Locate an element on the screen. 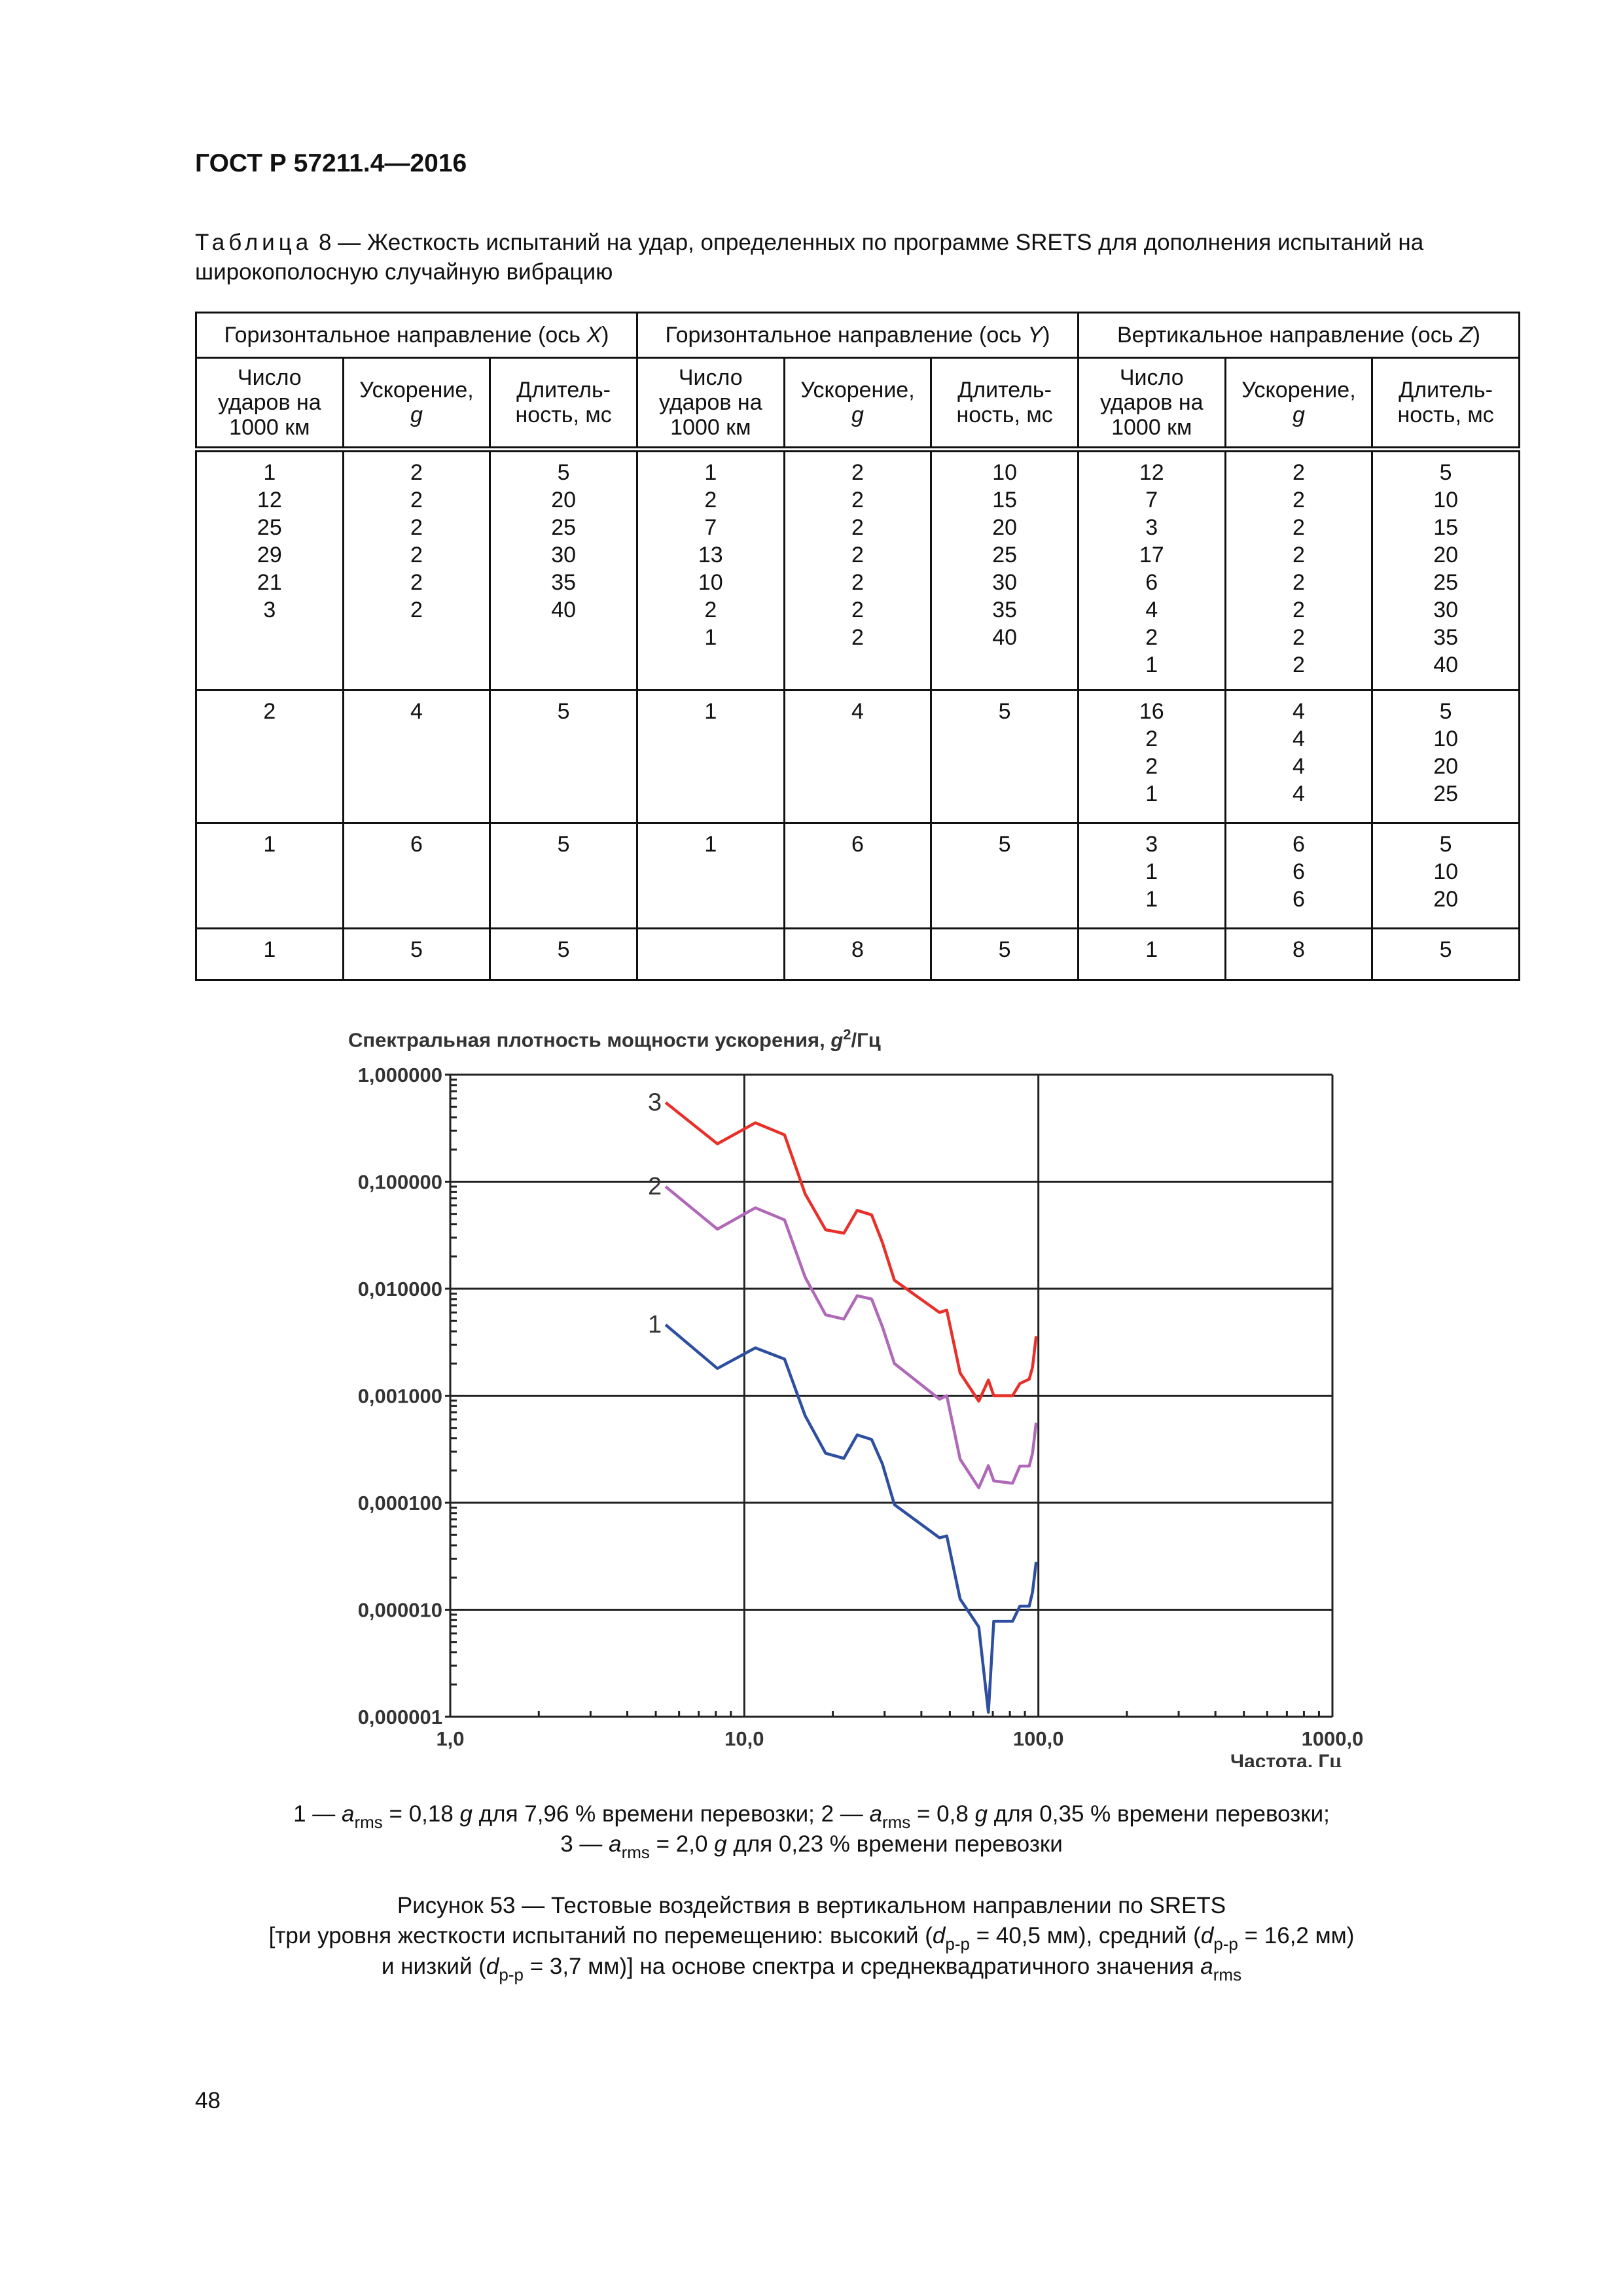  x-tick-label: 1,0 is located at coordinates (450, 1738).